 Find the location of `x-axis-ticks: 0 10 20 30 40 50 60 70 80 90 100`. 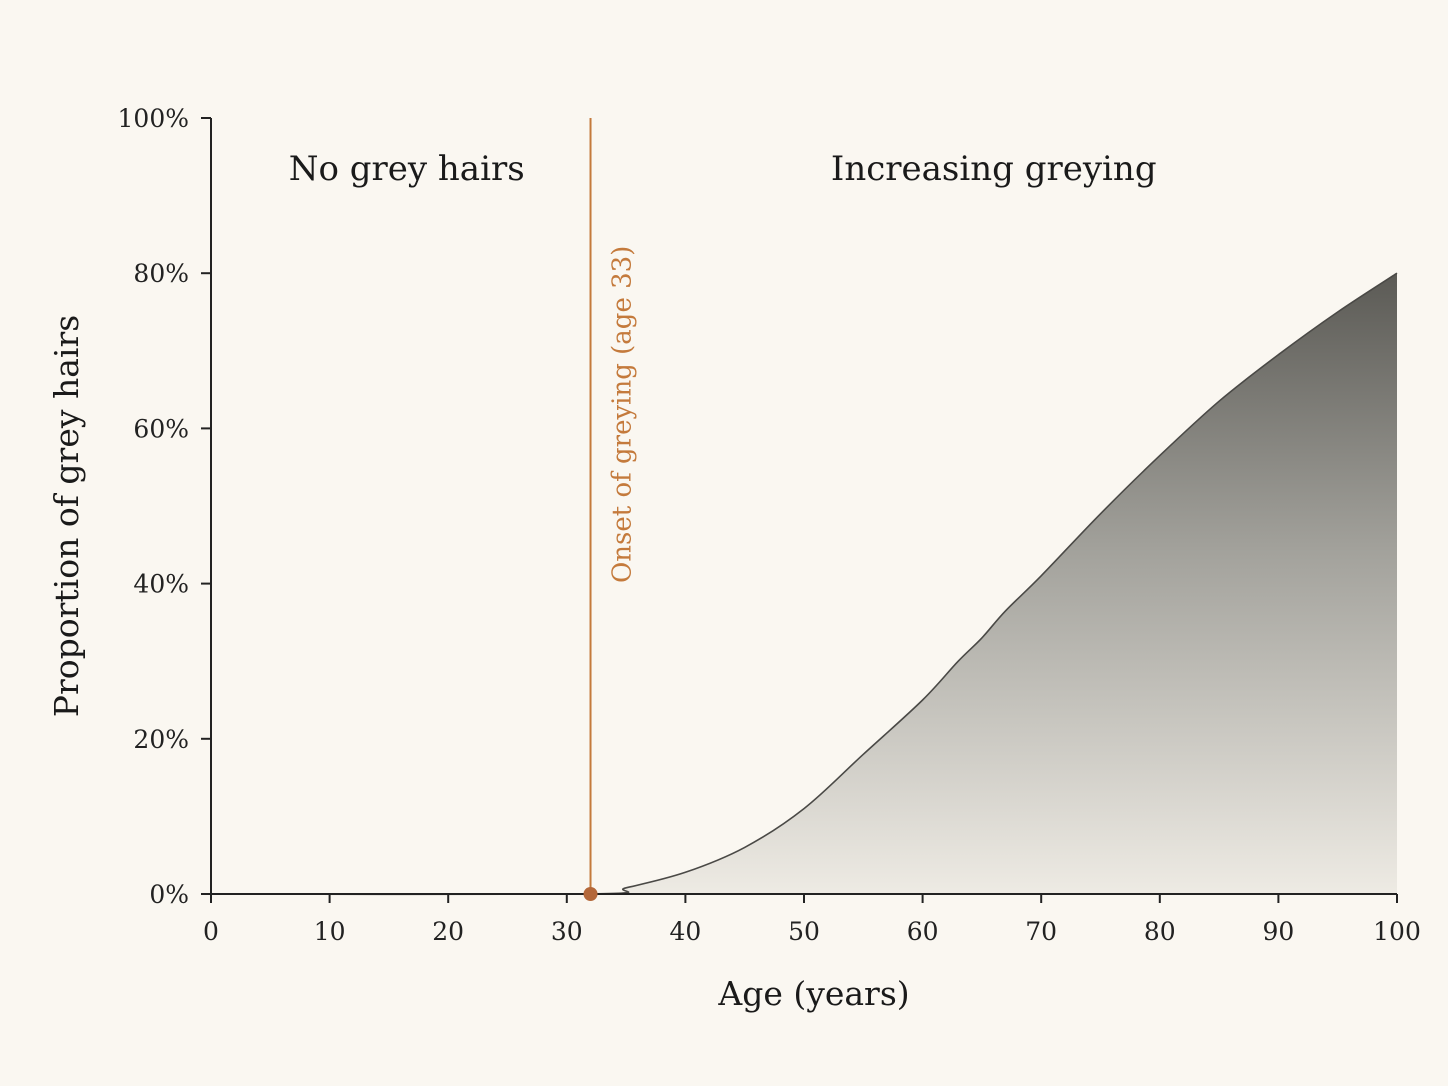

x-axis-ticks: 0 10 20 30 40 50 60 70 80 90 100 is located at coordinates (812, 920).